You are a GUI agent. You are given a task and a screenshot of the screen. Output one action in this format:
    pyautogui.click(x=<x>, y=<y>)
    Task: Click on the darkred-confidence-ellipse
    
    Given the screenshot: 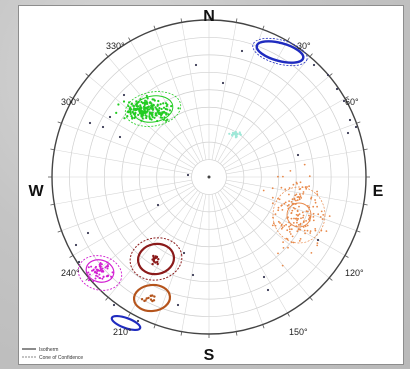 What is the action you would take?
    pyautogui.click(x=156, y=259)
    